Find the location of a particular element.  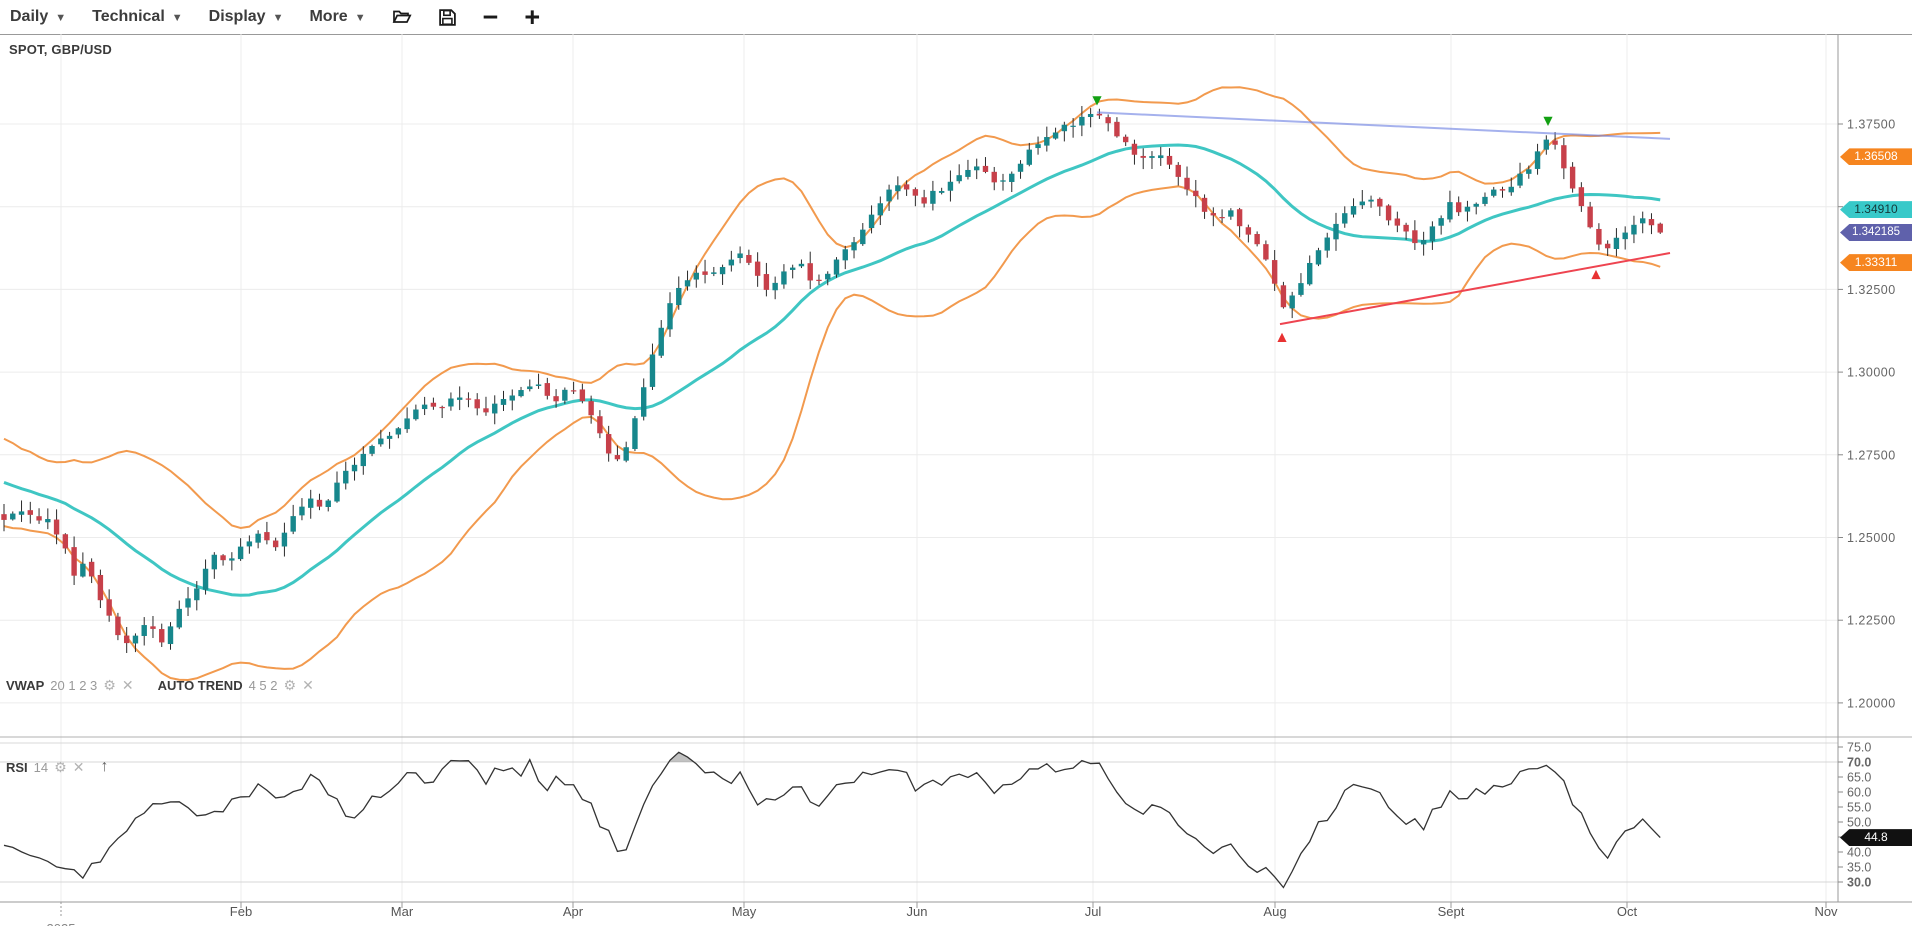

rsi-overbought-fill is located at coordinates (832, 757).